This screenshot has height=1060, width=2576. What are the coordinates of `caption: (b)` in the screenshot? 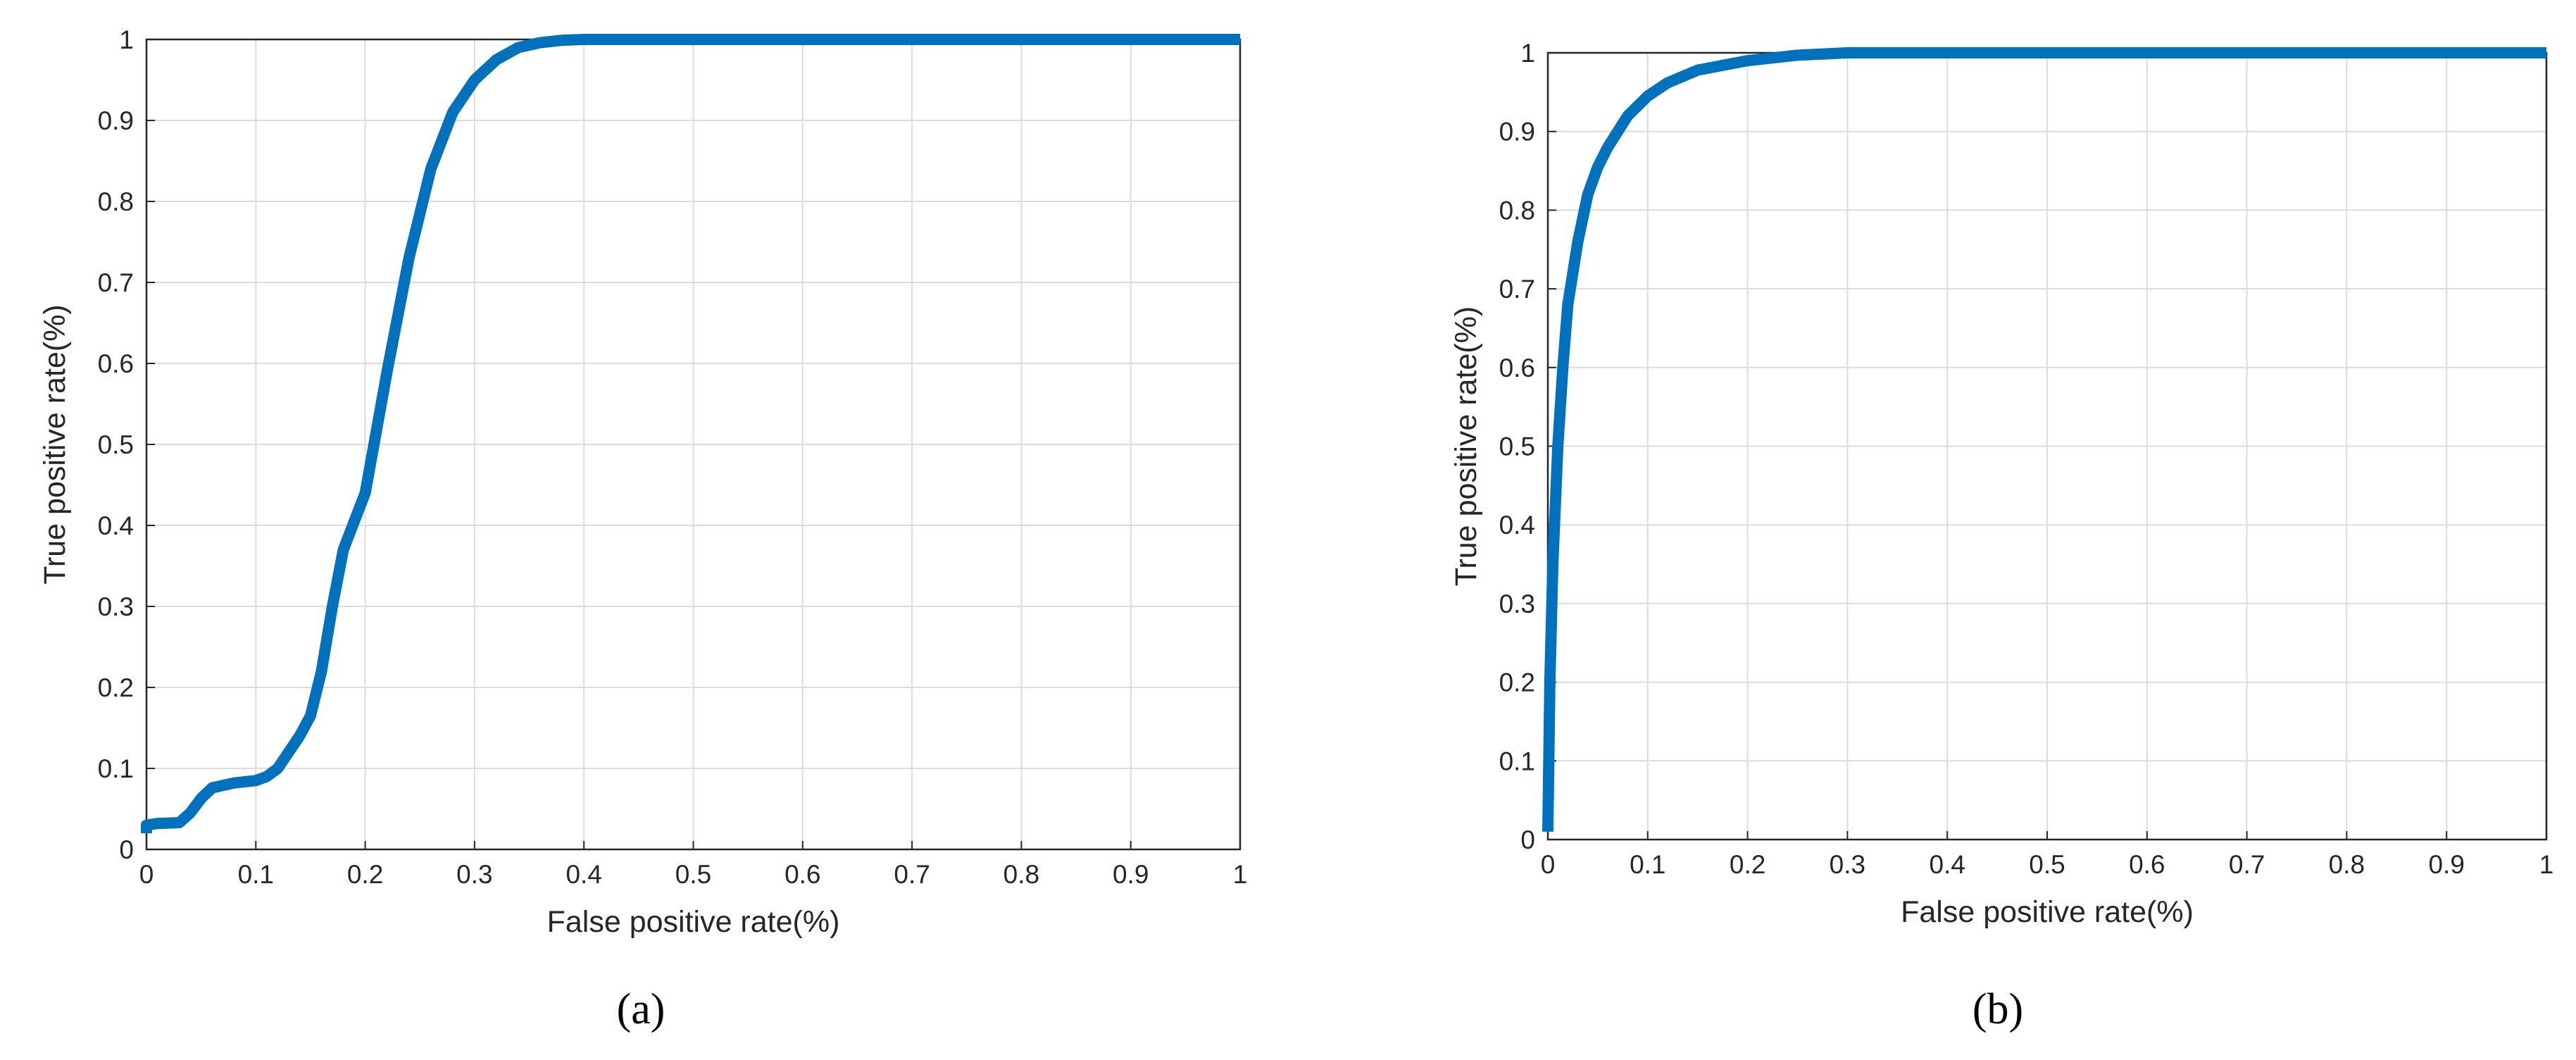 It's located at (1997, 1009).